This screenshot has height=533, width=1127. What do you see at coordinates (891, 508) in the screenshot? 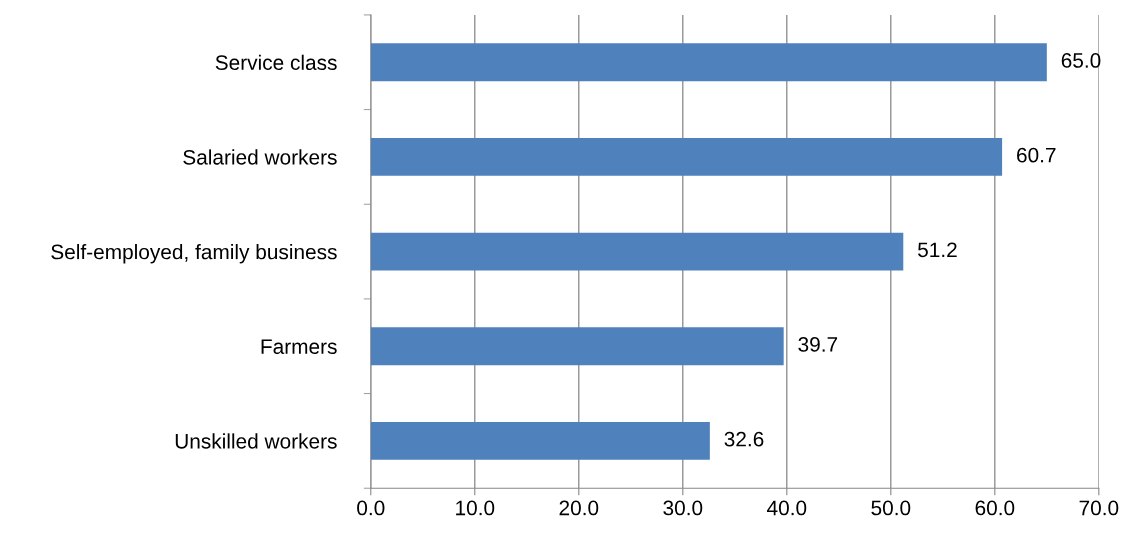
I see `x-tick-label: 50.0` at bounding box center [891, 508].